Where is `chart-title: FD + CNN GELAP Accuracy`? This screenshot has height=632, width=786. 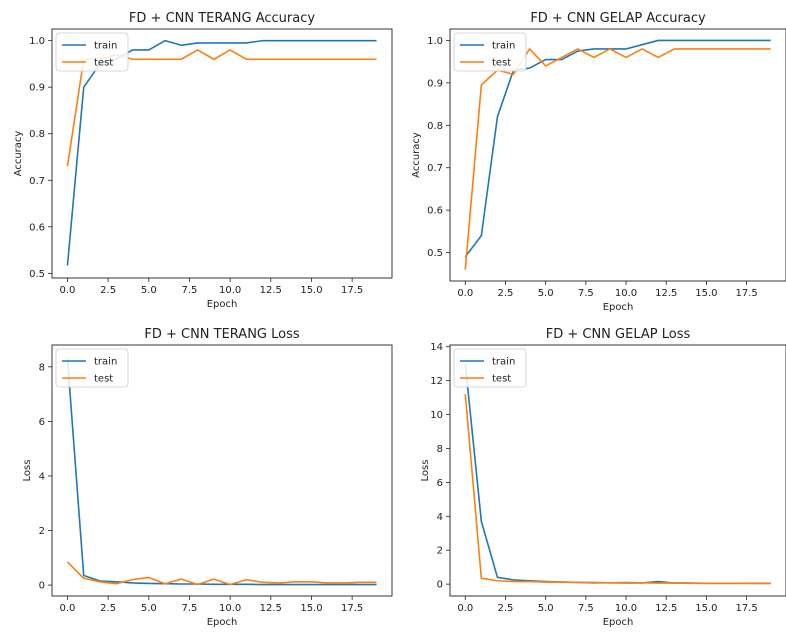
chart-title: FD + CNN GELAP Accuracy is located at coordinates (618, 18).